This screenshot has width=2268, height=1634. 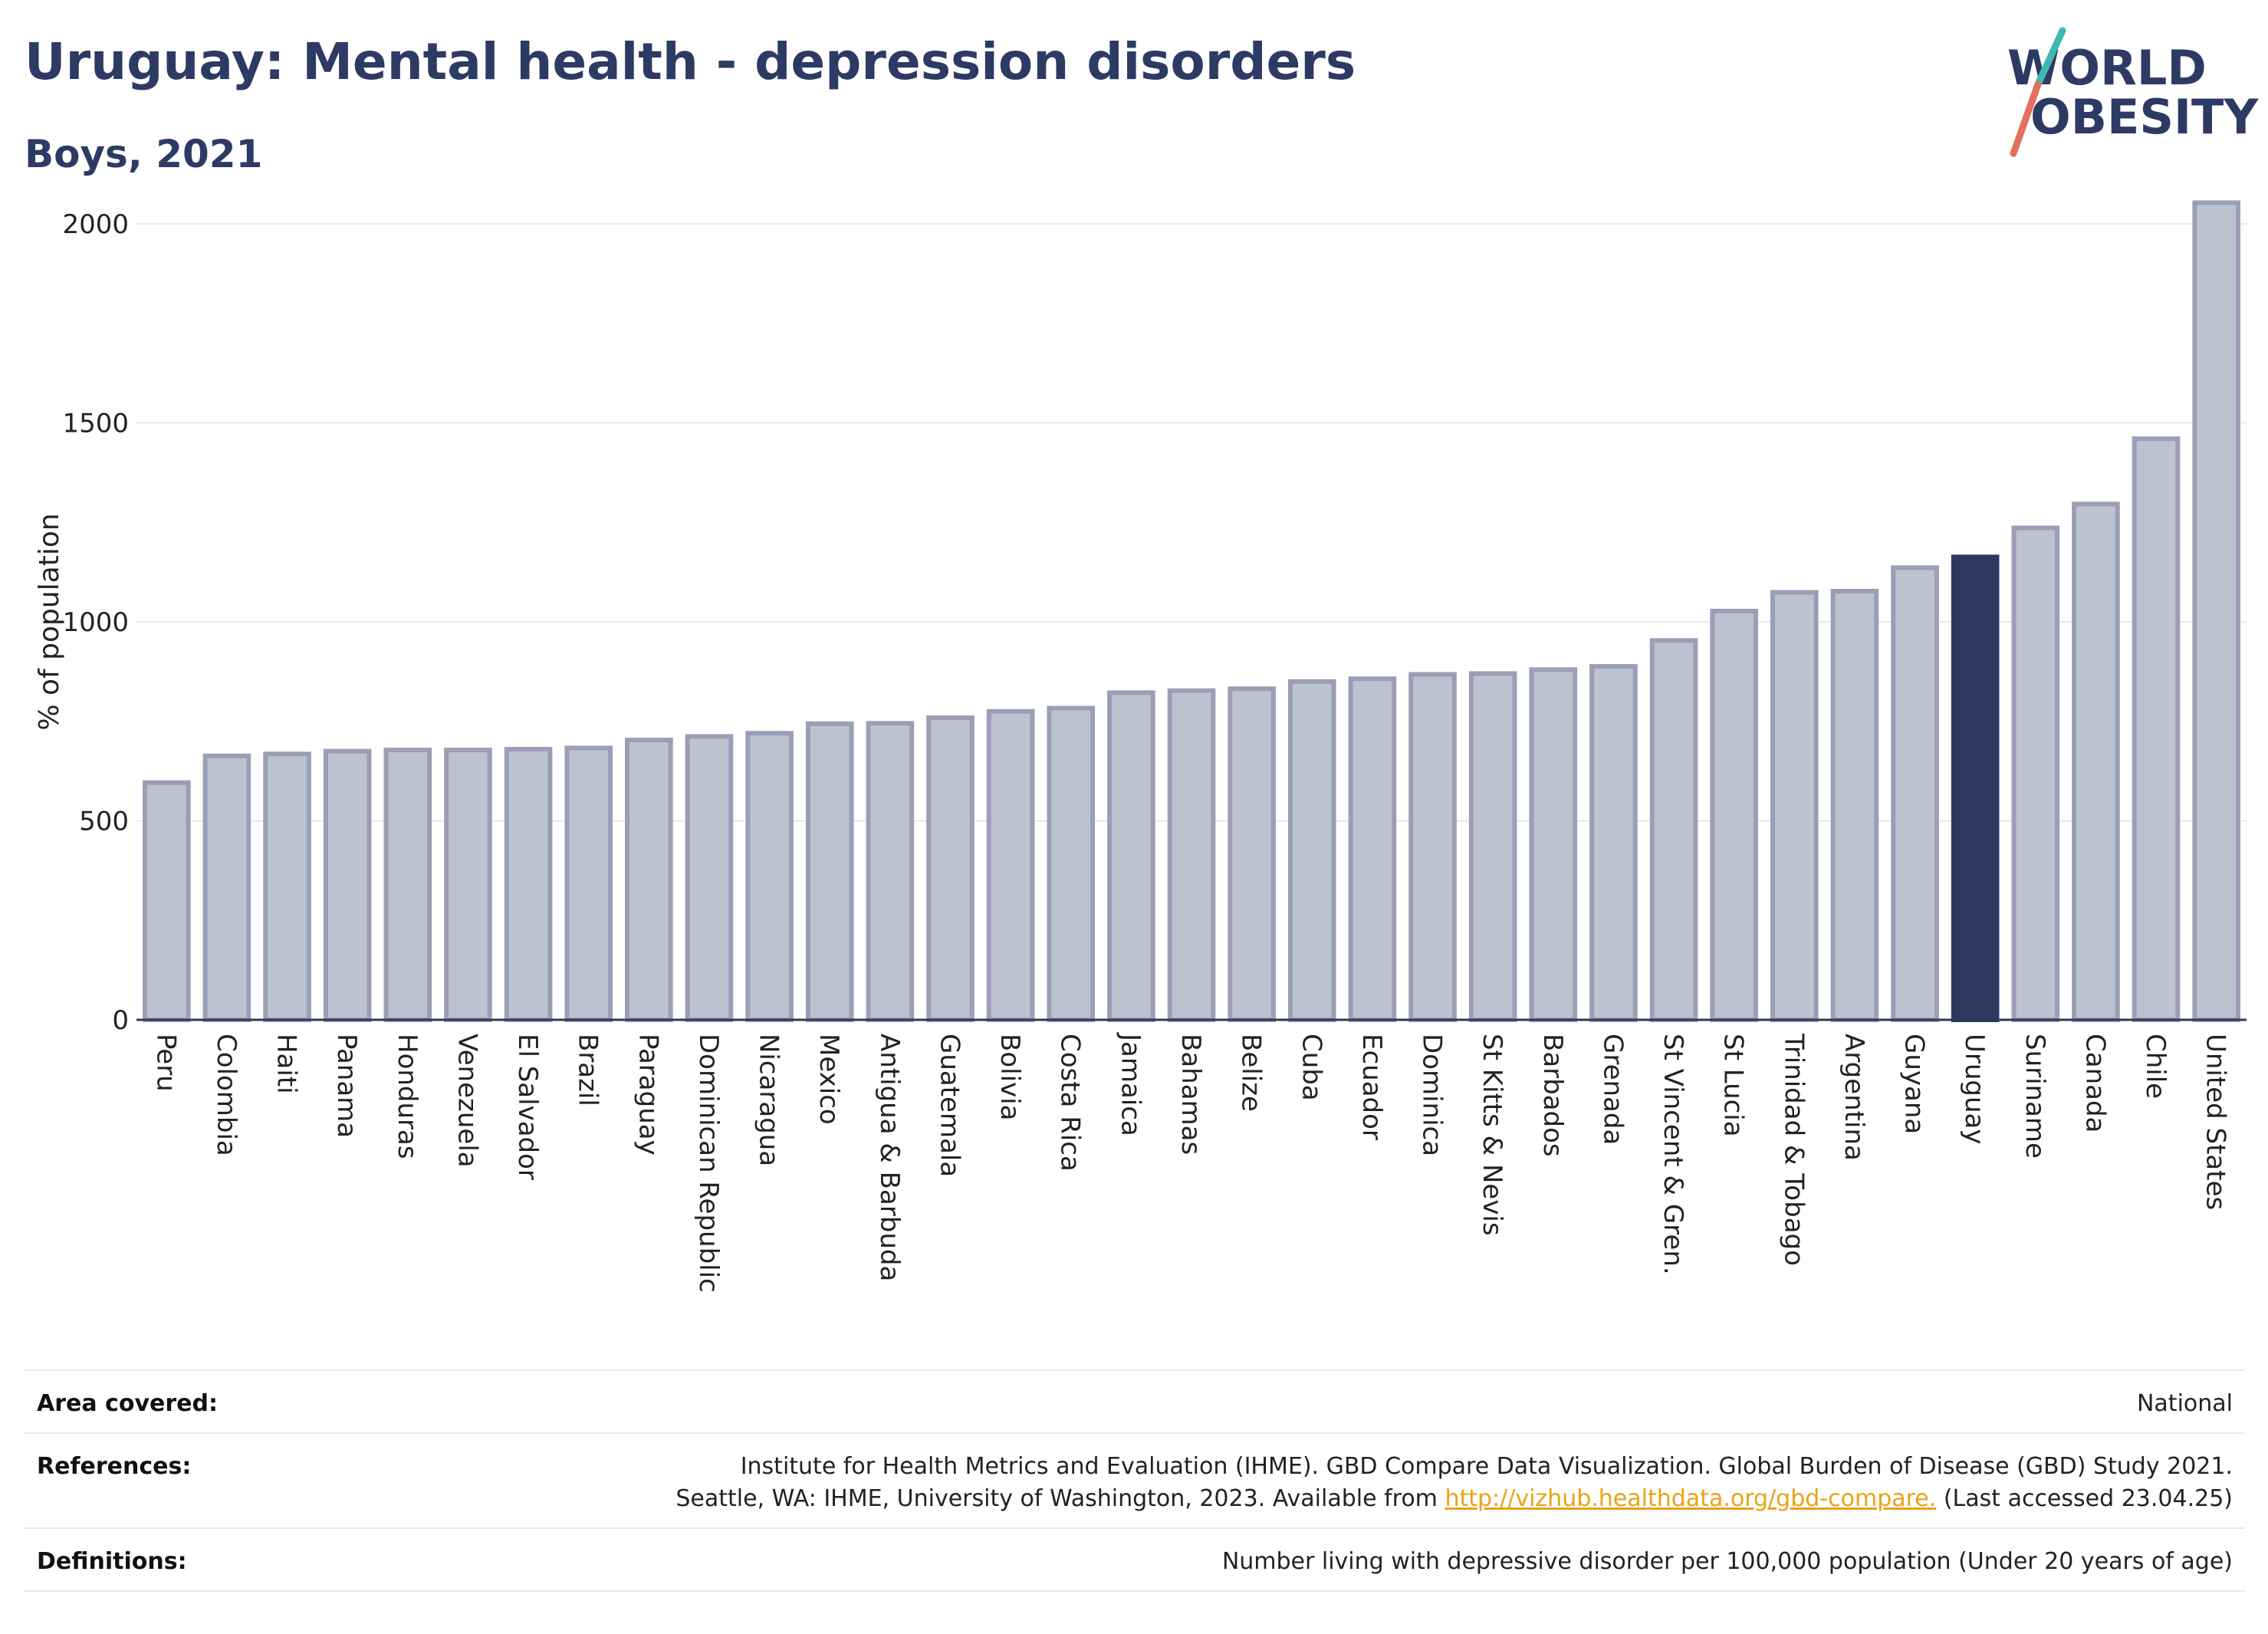 I want to click on x-tick-label: Jamaica, so click(x=1130, y=1084).